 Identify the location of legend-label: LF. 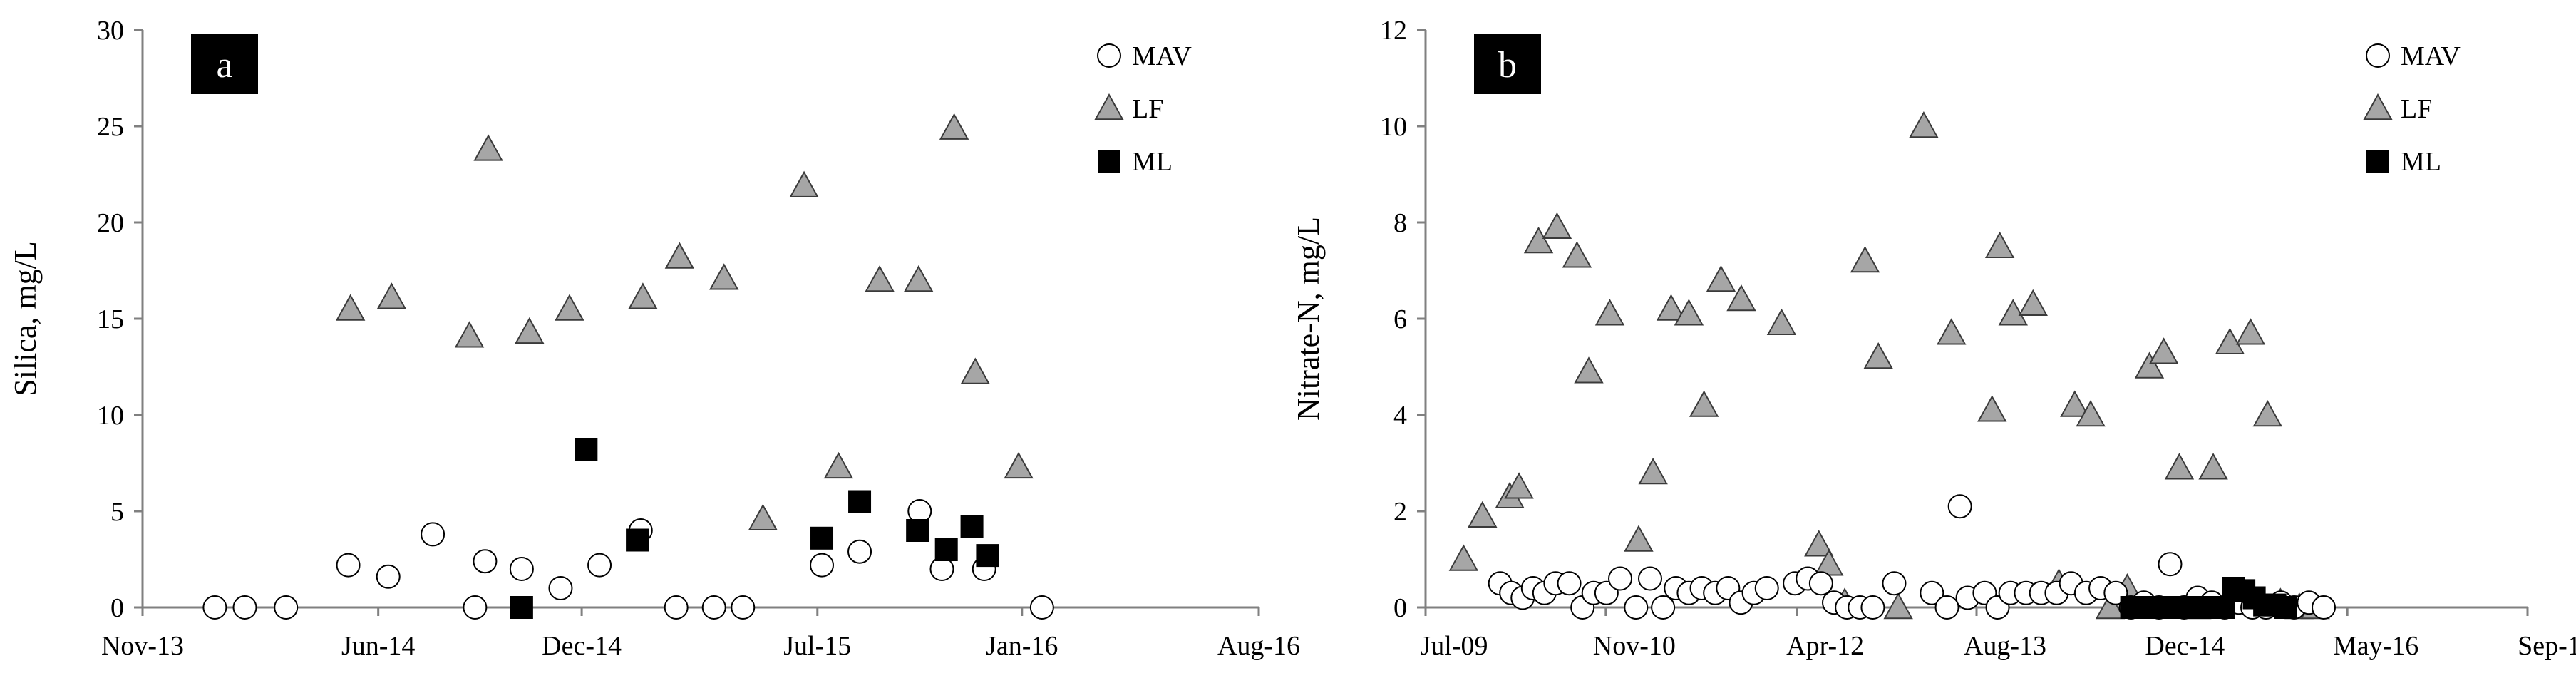
(1147, 109).